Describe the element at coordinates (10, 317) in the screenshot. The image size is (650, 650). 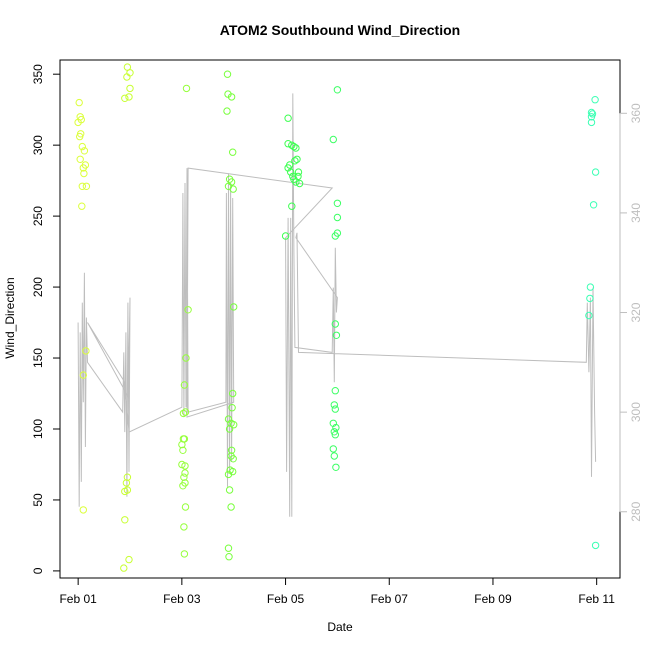
I see `y-axis-label: Wind_Direction` at that location.